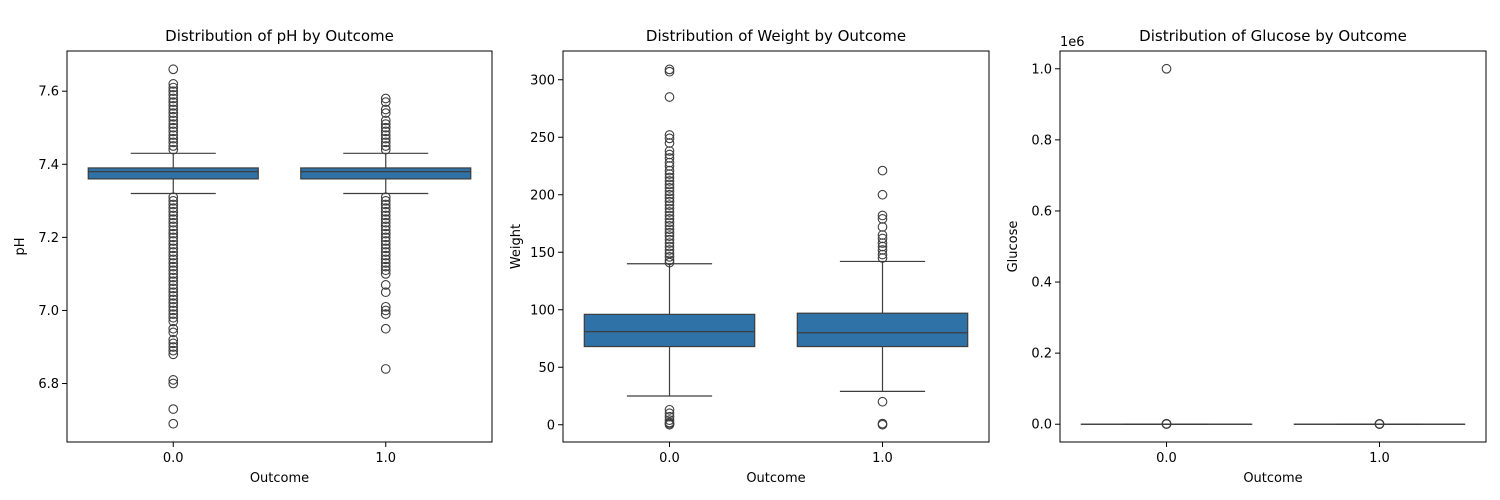 Image resolution: width=1500 pixels, height=500 pixels. I want to click on chart-title: Distribution of pH by Outcome, so click(279, 36).